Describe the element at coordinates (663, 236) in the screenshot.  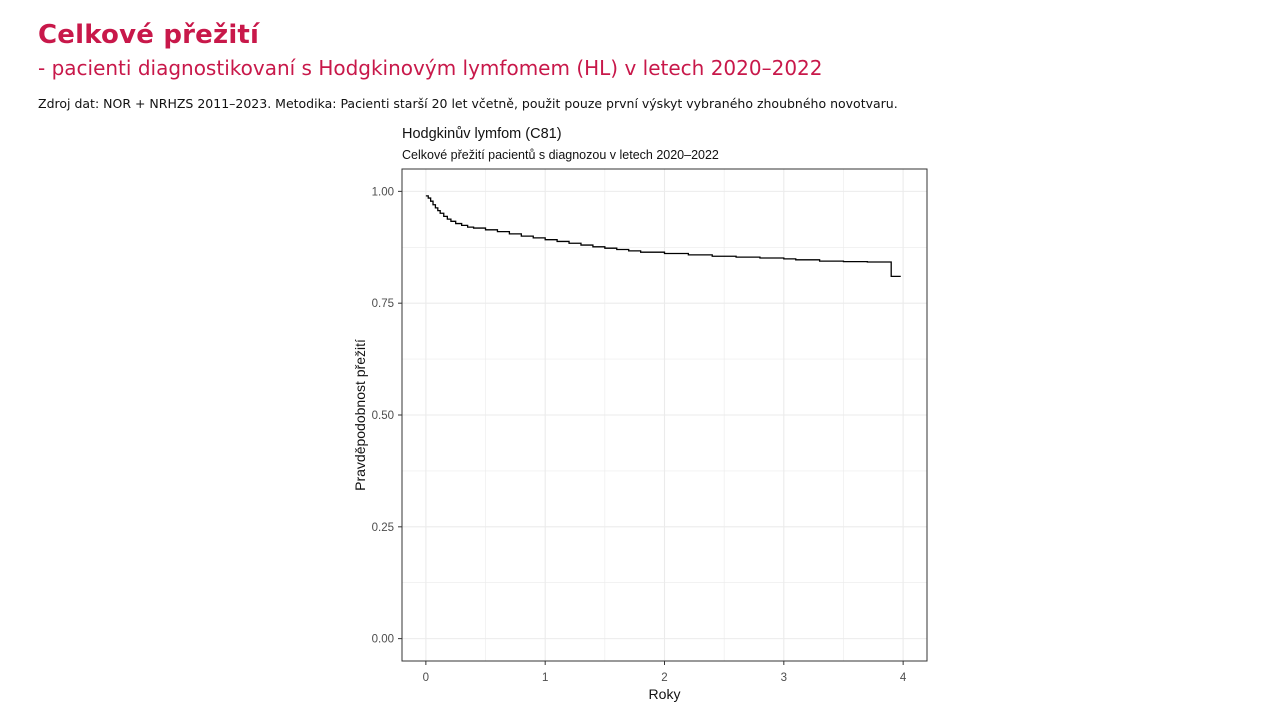
I see `survival-curve` at that location.